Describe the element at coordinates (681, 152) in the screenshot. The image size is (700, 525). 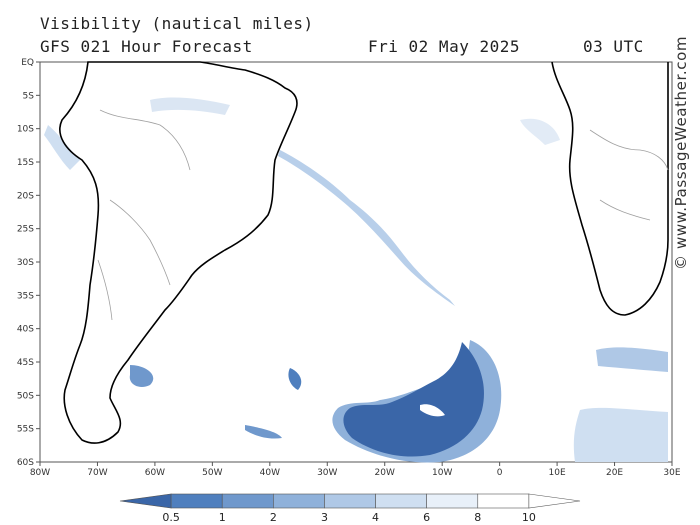
I see `watermark-text: © www.PassageWeather.com` at that location.